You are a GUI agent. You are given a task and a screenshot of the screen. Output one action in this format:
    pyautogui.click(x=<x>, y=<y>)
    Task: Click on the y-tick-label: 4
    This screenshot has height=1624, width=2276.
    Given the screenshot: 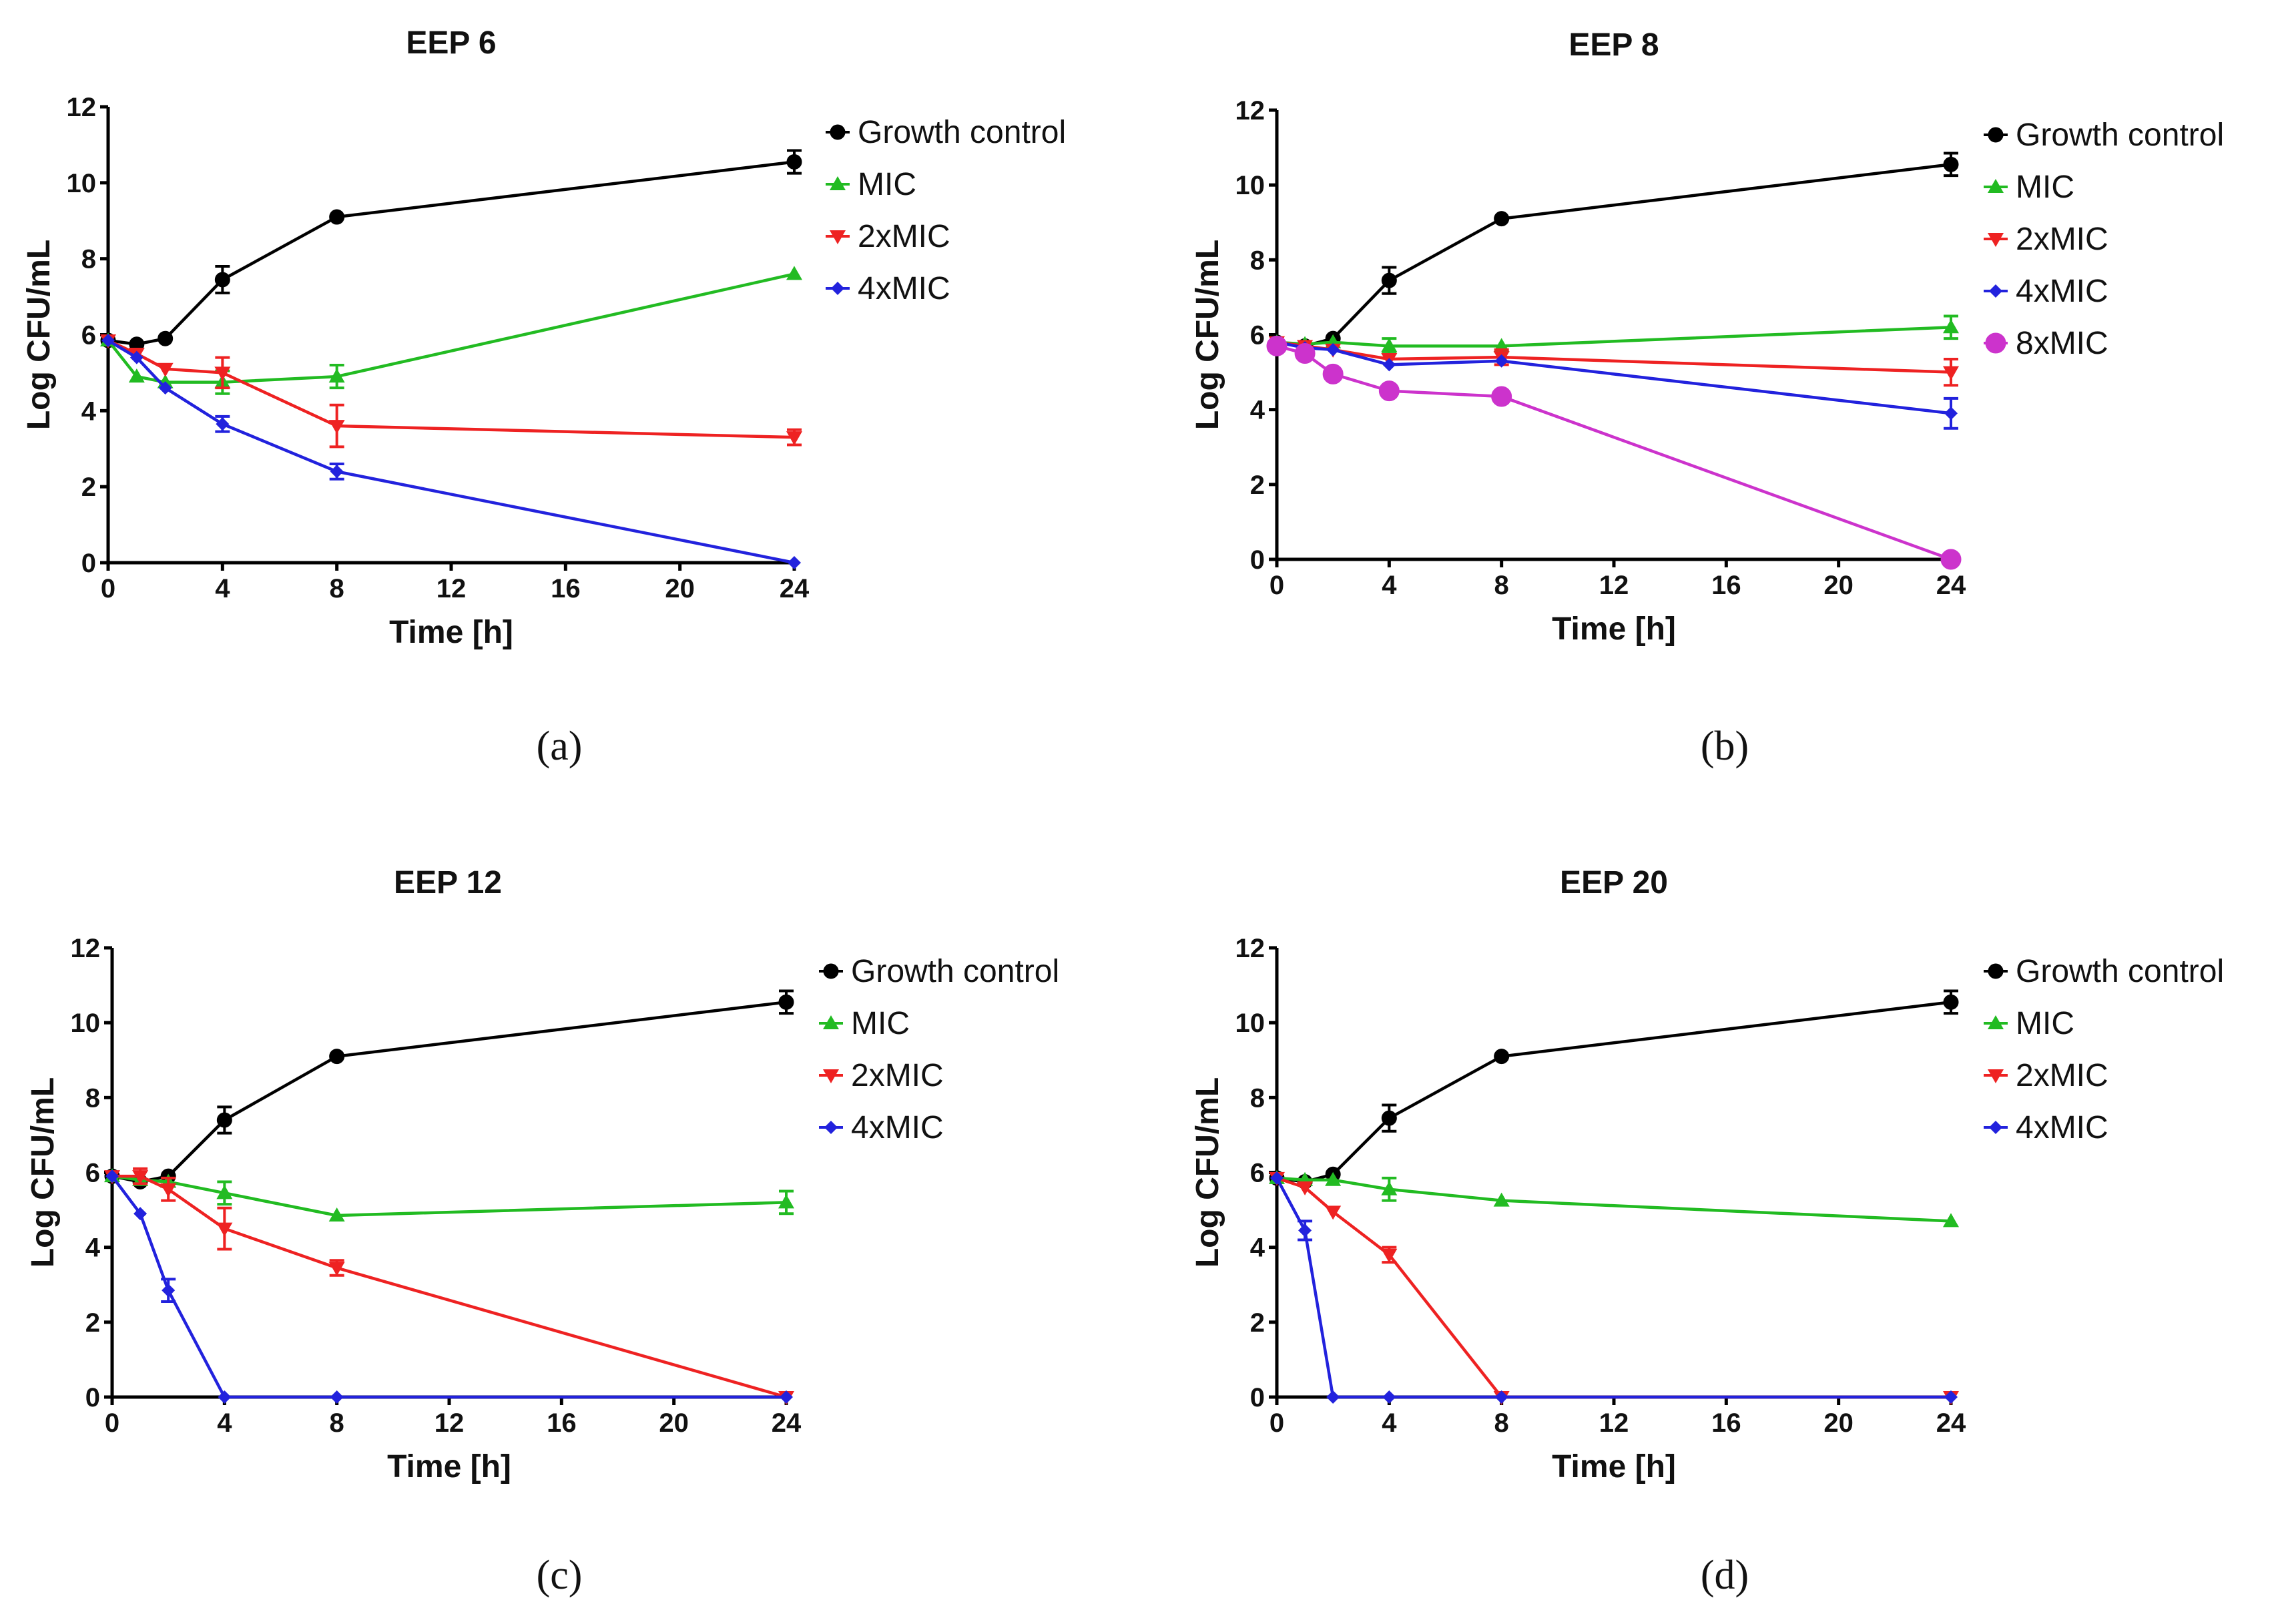 What is the action you would take?
    pyautogui.click(x=1257, y=1248)
    